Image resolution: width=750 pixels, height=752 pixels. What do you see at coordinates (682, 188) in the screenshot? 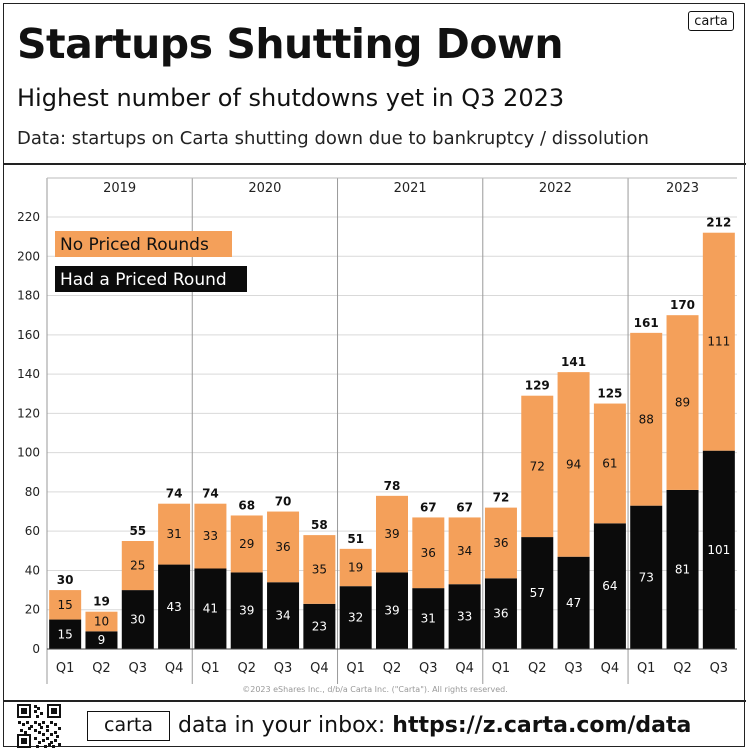
I see `year-label: 2023` at bounding box center [682, 188].